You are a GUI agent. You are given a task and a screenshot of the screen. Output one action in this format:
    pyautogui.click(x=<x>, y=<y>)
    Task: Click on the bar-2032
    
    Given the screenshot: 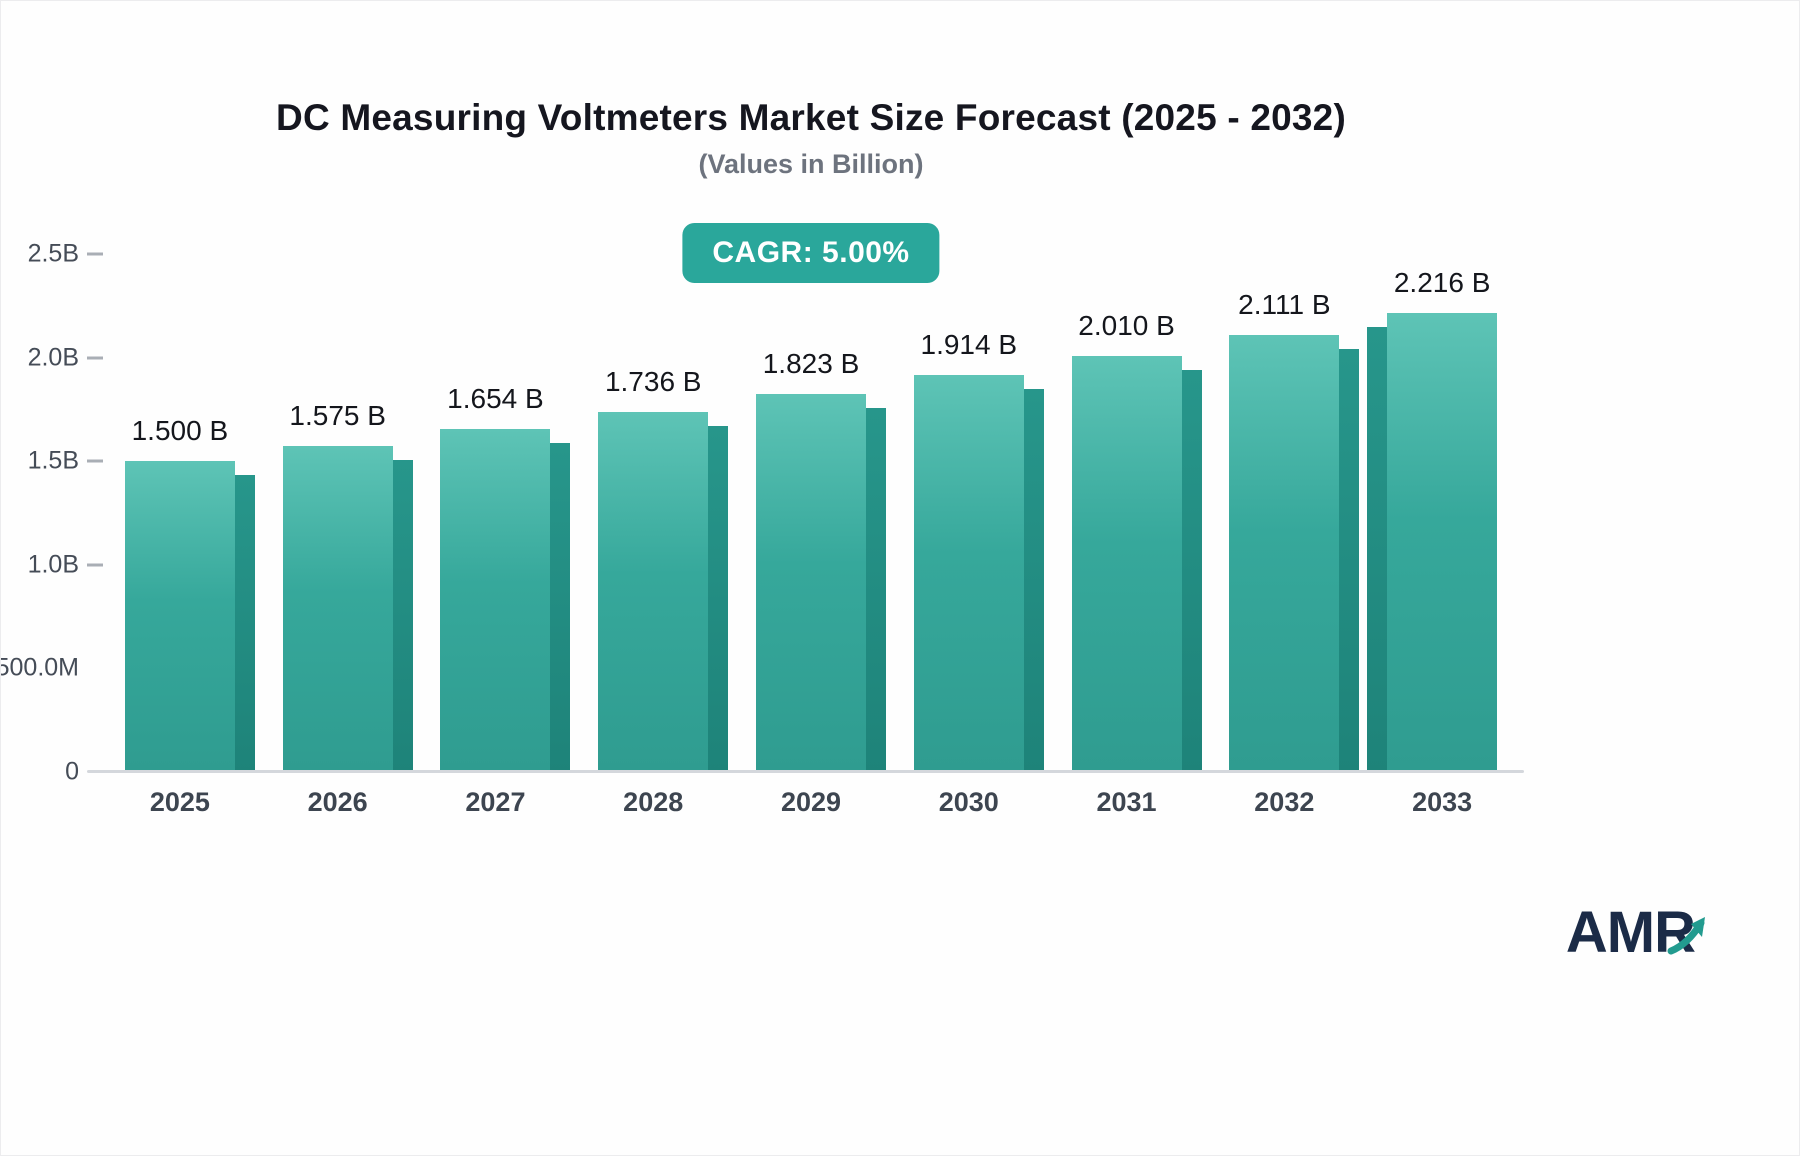 What is the action you would take?
    pyautogui.click(x=1294, y=553)
    